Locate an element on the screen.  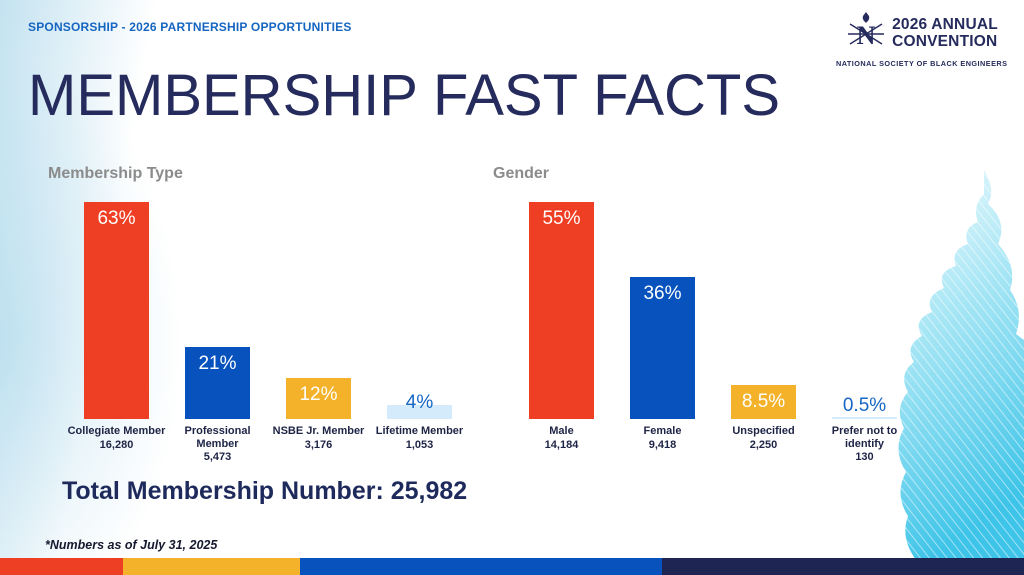
logo-line2: CONVENTION is located at coordinates (945, 41).